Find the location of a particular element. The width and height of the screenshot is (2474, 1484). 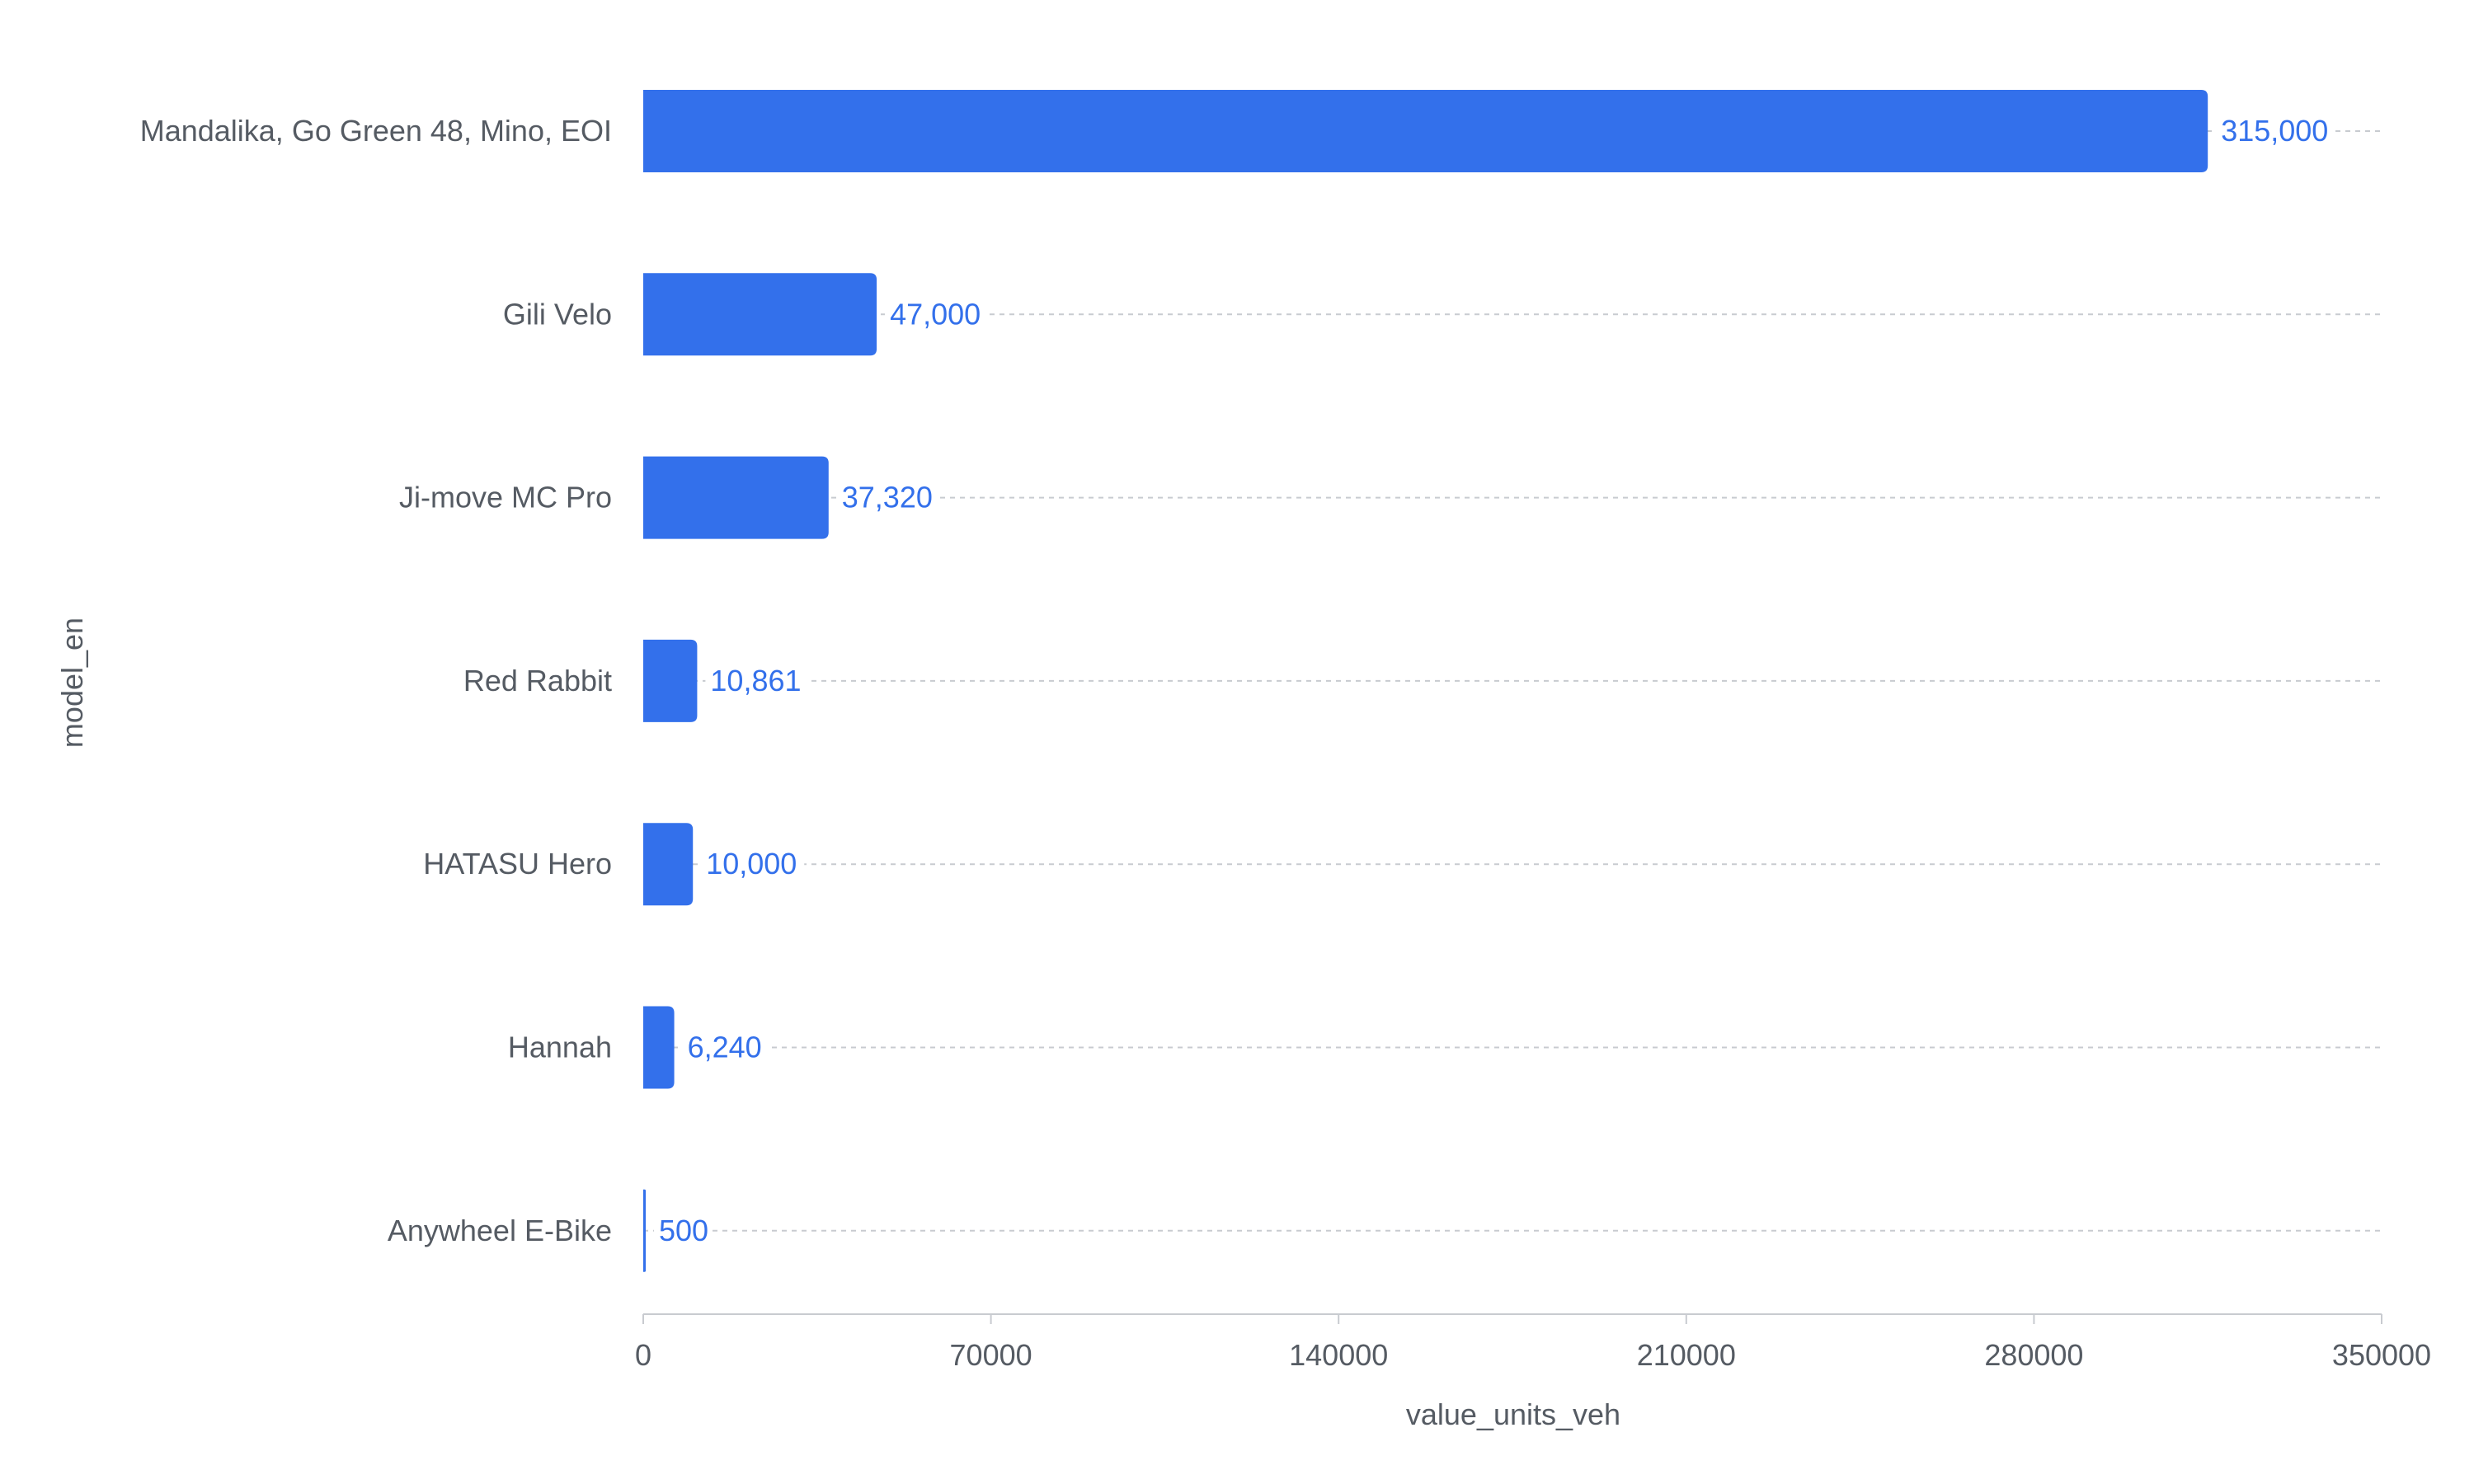

x-tick-label: 0 is located at coordinates (643, 1355).